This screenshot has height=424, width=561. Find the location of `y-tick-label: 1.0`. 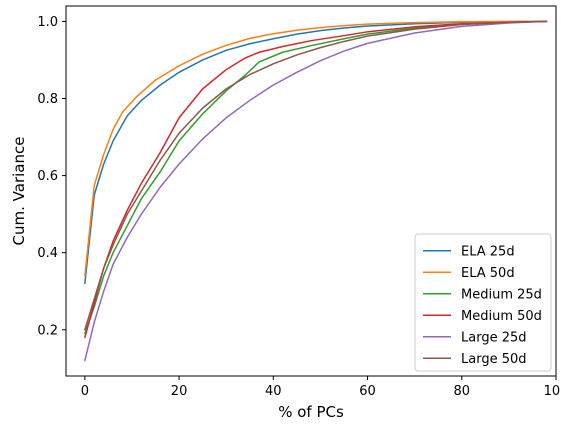

y-tick-label: 1.0 is located at coordinates (47, 22).